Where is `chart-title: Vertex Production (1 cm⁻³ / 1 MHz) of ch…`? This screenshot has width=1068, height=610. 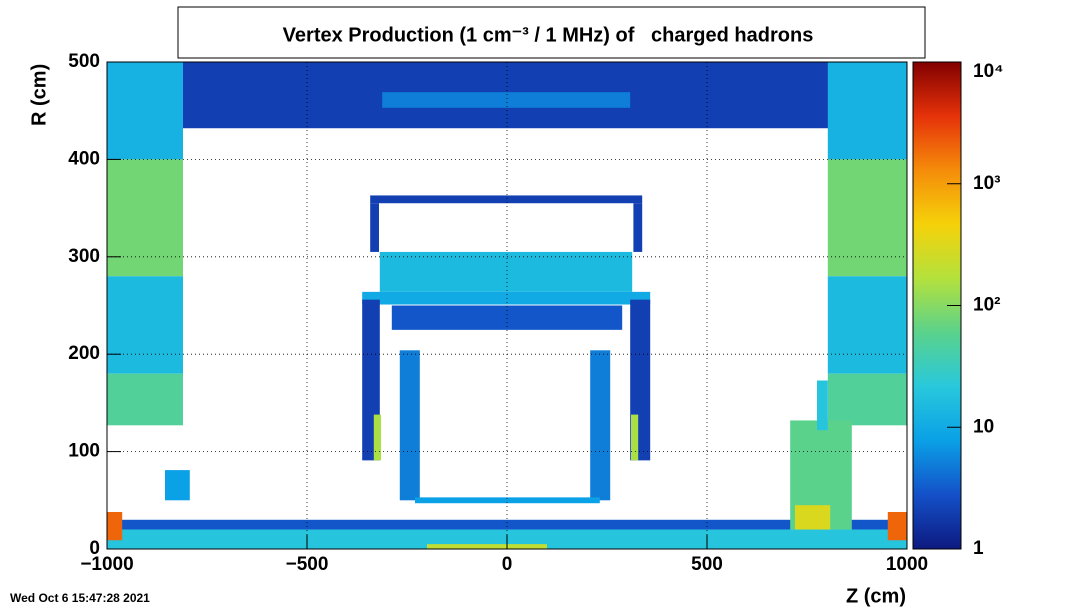 chart-title: Vertex Production (1 cm⁻³ / 1 MHz) of ch… is located at coordinates (548, 35).